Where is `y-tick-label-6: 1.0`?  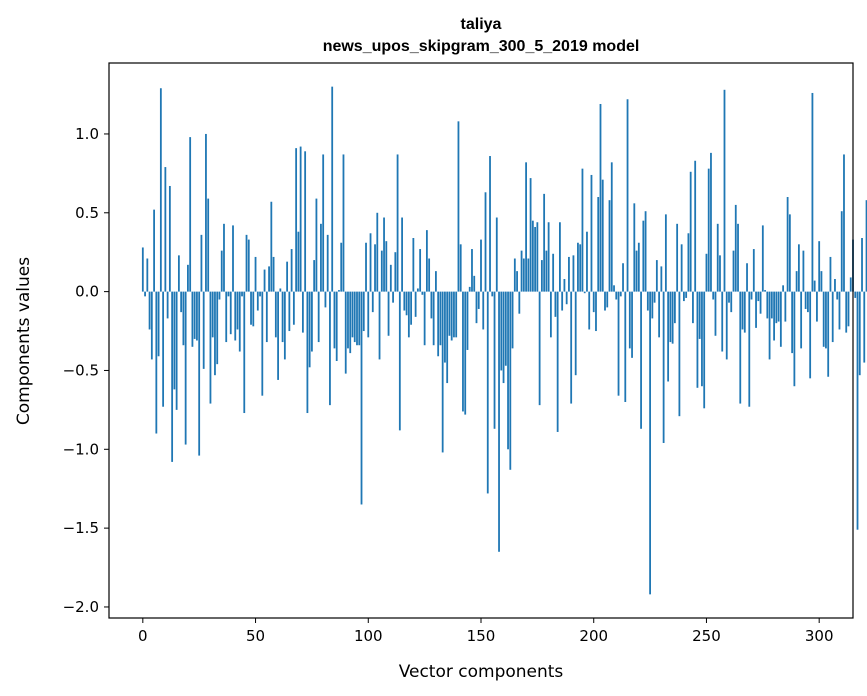 y-tick-label-6: 1.0 is located at coordinates (87, 134).